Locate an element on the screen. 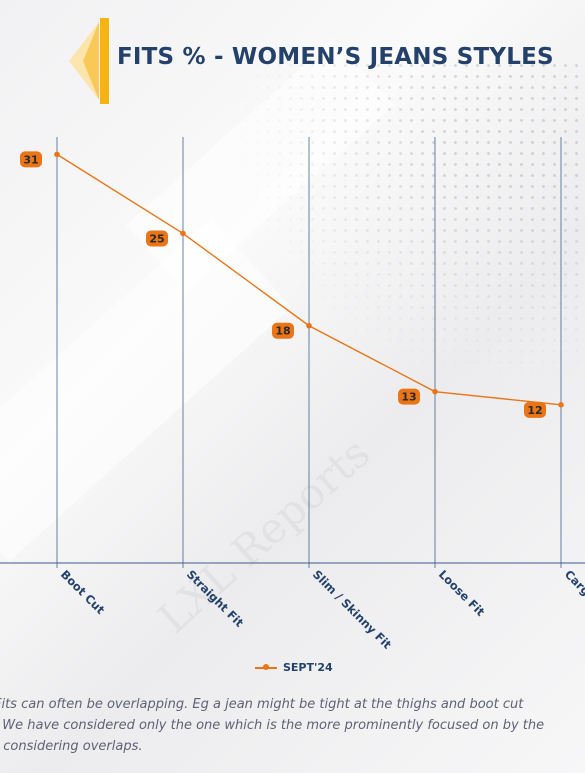 The height and width of the screenshot is (773, 585). data-label: 25 is located at coordinates (156, 238).